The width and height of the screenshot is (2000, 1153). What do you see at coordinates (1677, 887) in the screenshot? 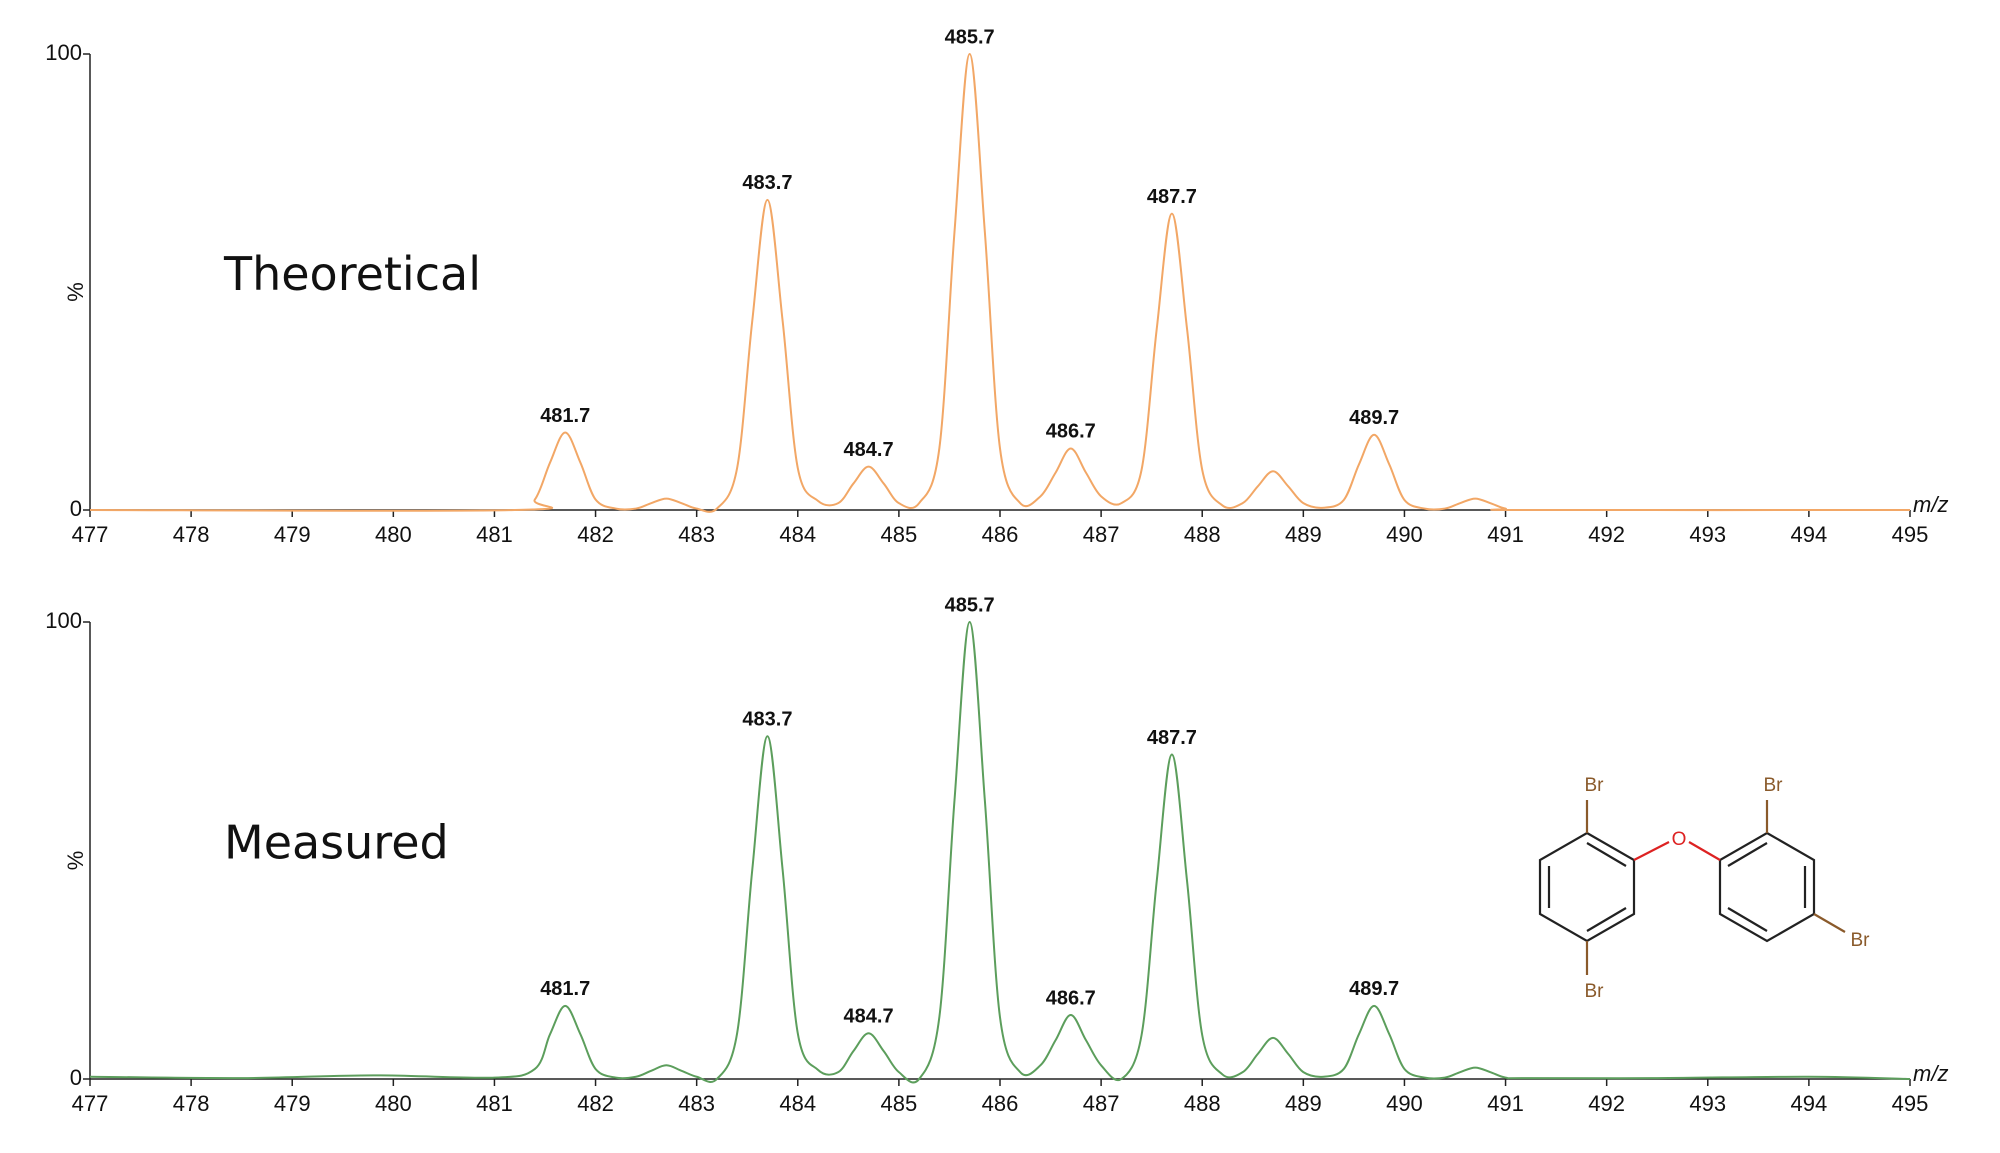
I see `double-bonds` at bounding box center [1677, 887].